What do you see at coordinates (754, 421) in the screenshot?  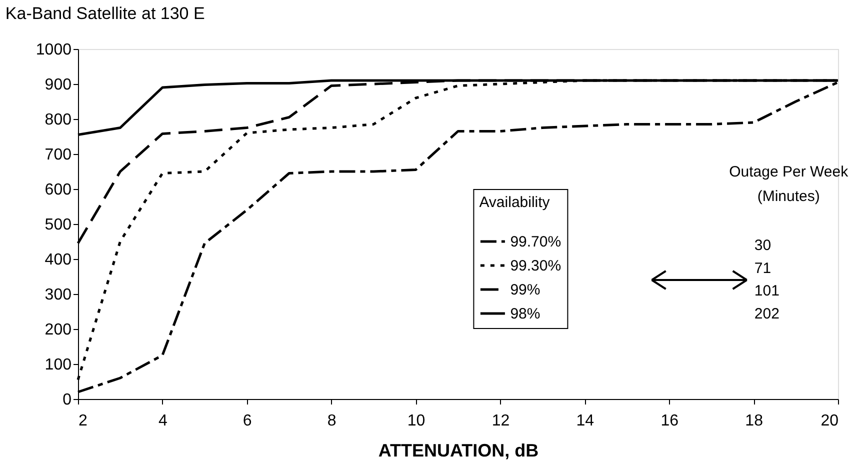 I see `x-tick-label: 18` at bounding box center [754, 421].